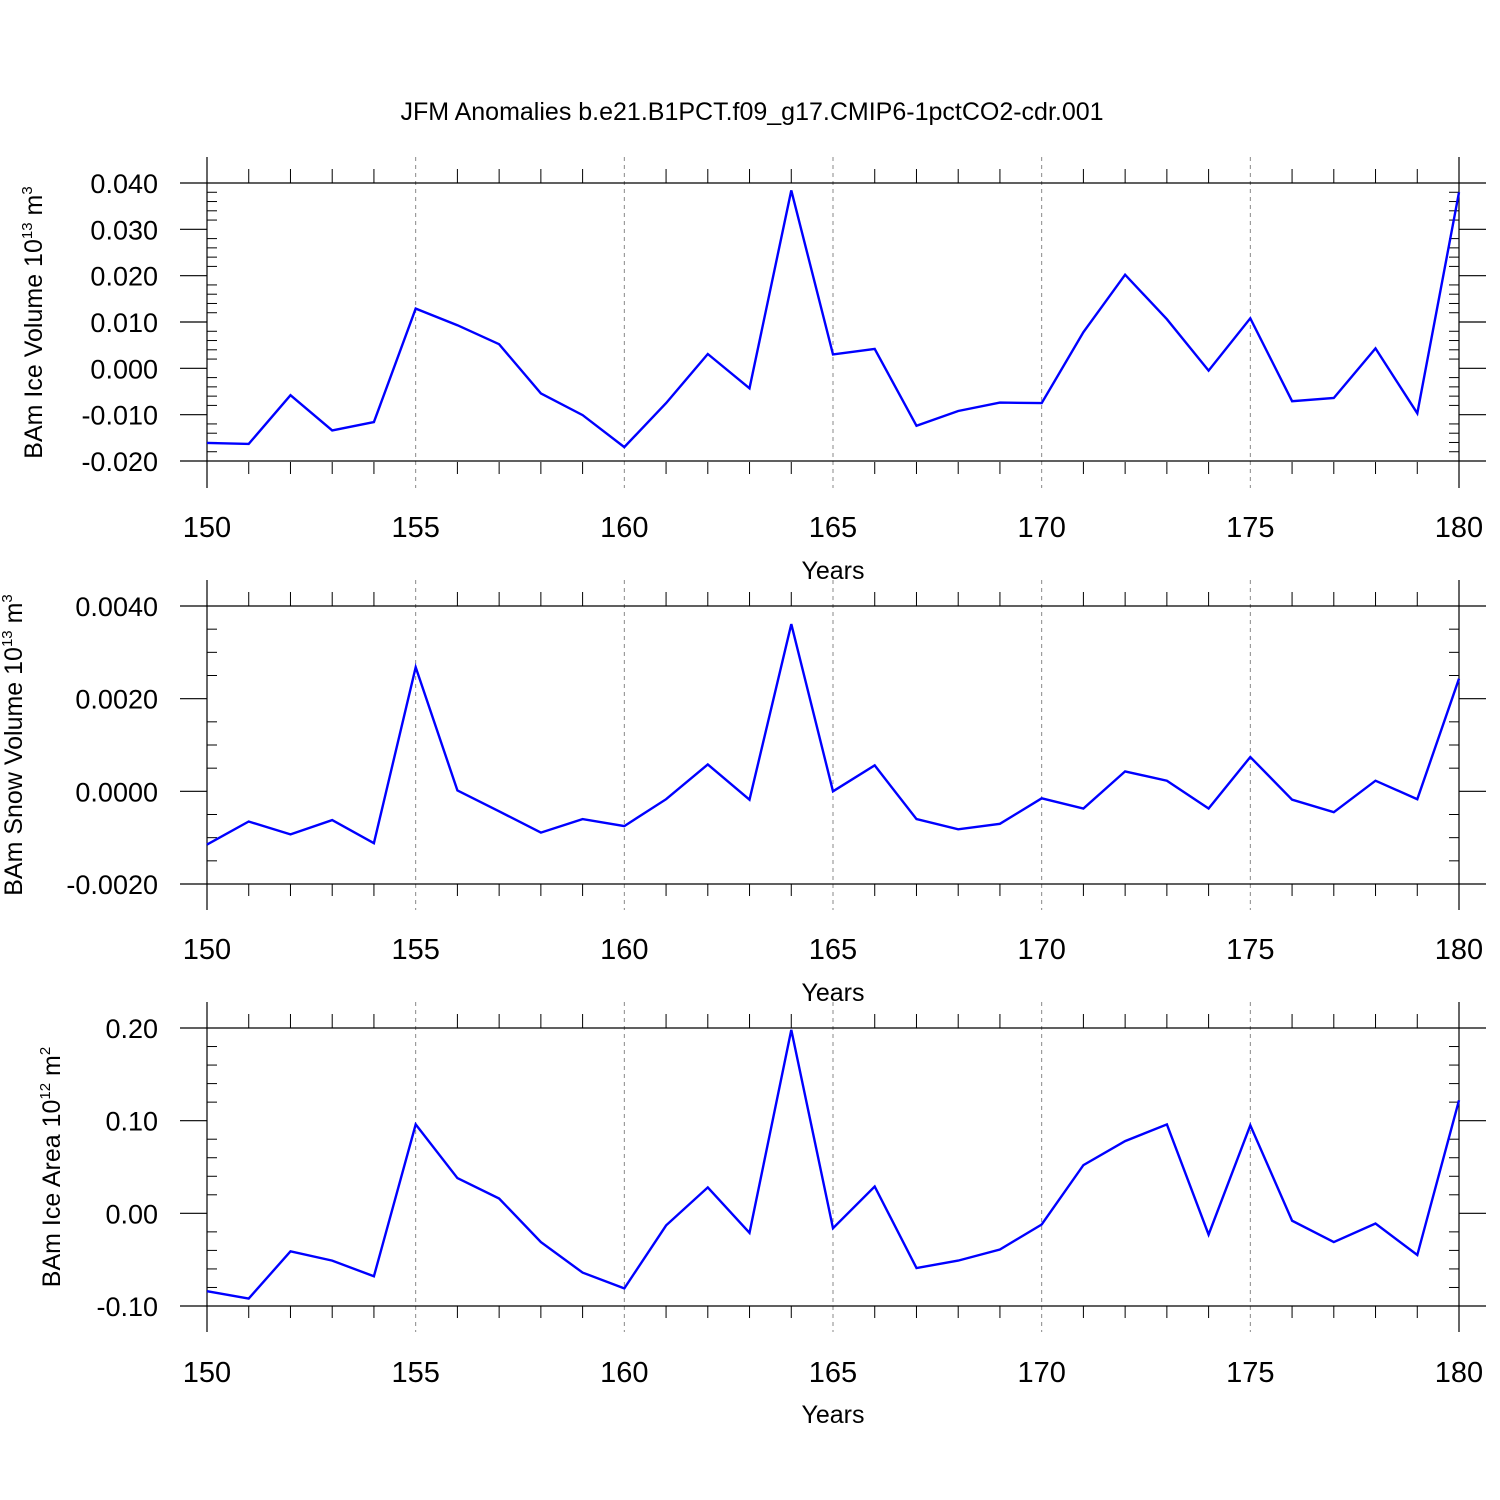 Image resolution: width=1500 pixels, height=1500 pixels. What do you see at coordinates (124, 184) in the screenshot?
I see `y-tick-label: 0.040` at bounding box center [124, 184].